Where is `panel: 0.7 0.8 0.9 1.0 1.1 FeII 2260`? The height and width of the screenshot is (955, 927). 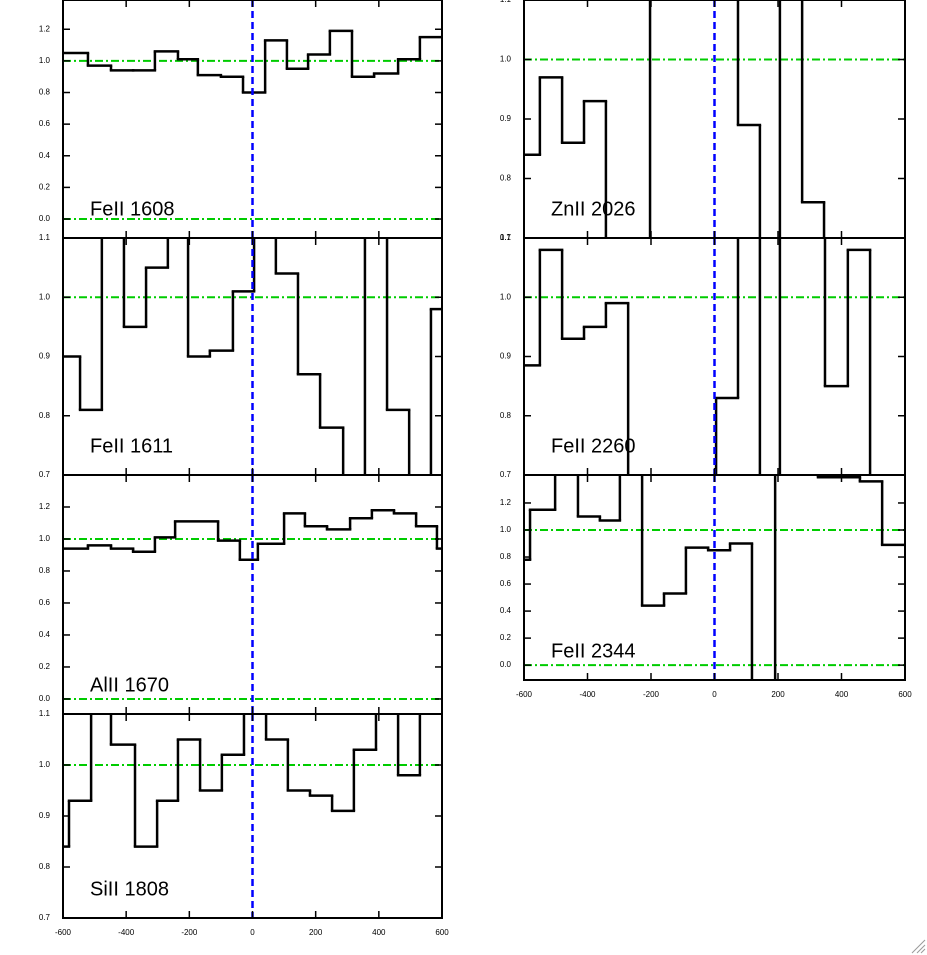 panel: 0.7 0.8 0.9 1.0 1.1 FeII 2260 is located at coordinates (703, 356).